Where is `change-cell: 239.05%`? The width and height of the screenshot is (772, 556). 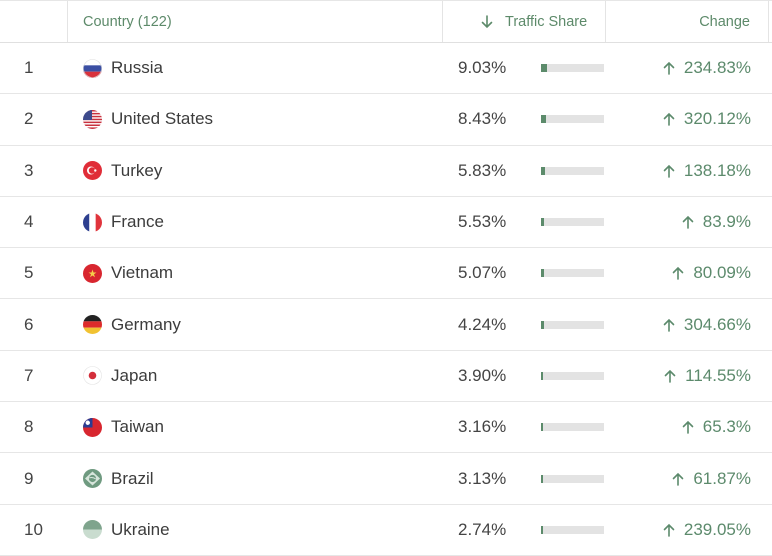
change-cell: 239.05% is located at coordinates (687, 530).